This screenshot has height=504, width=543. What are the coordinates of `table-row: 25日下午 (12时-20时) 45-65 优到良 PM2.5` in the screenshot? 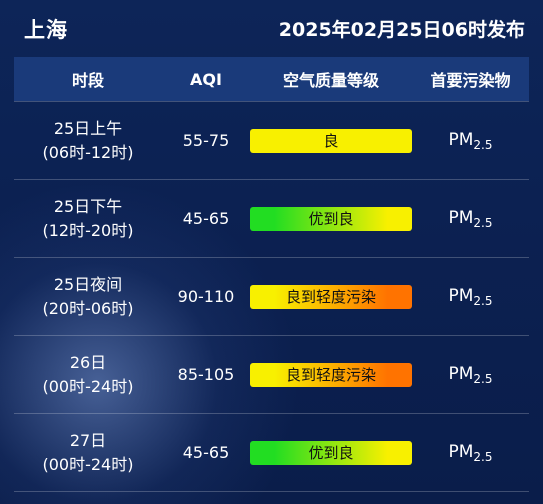 It's located at (271, 218).